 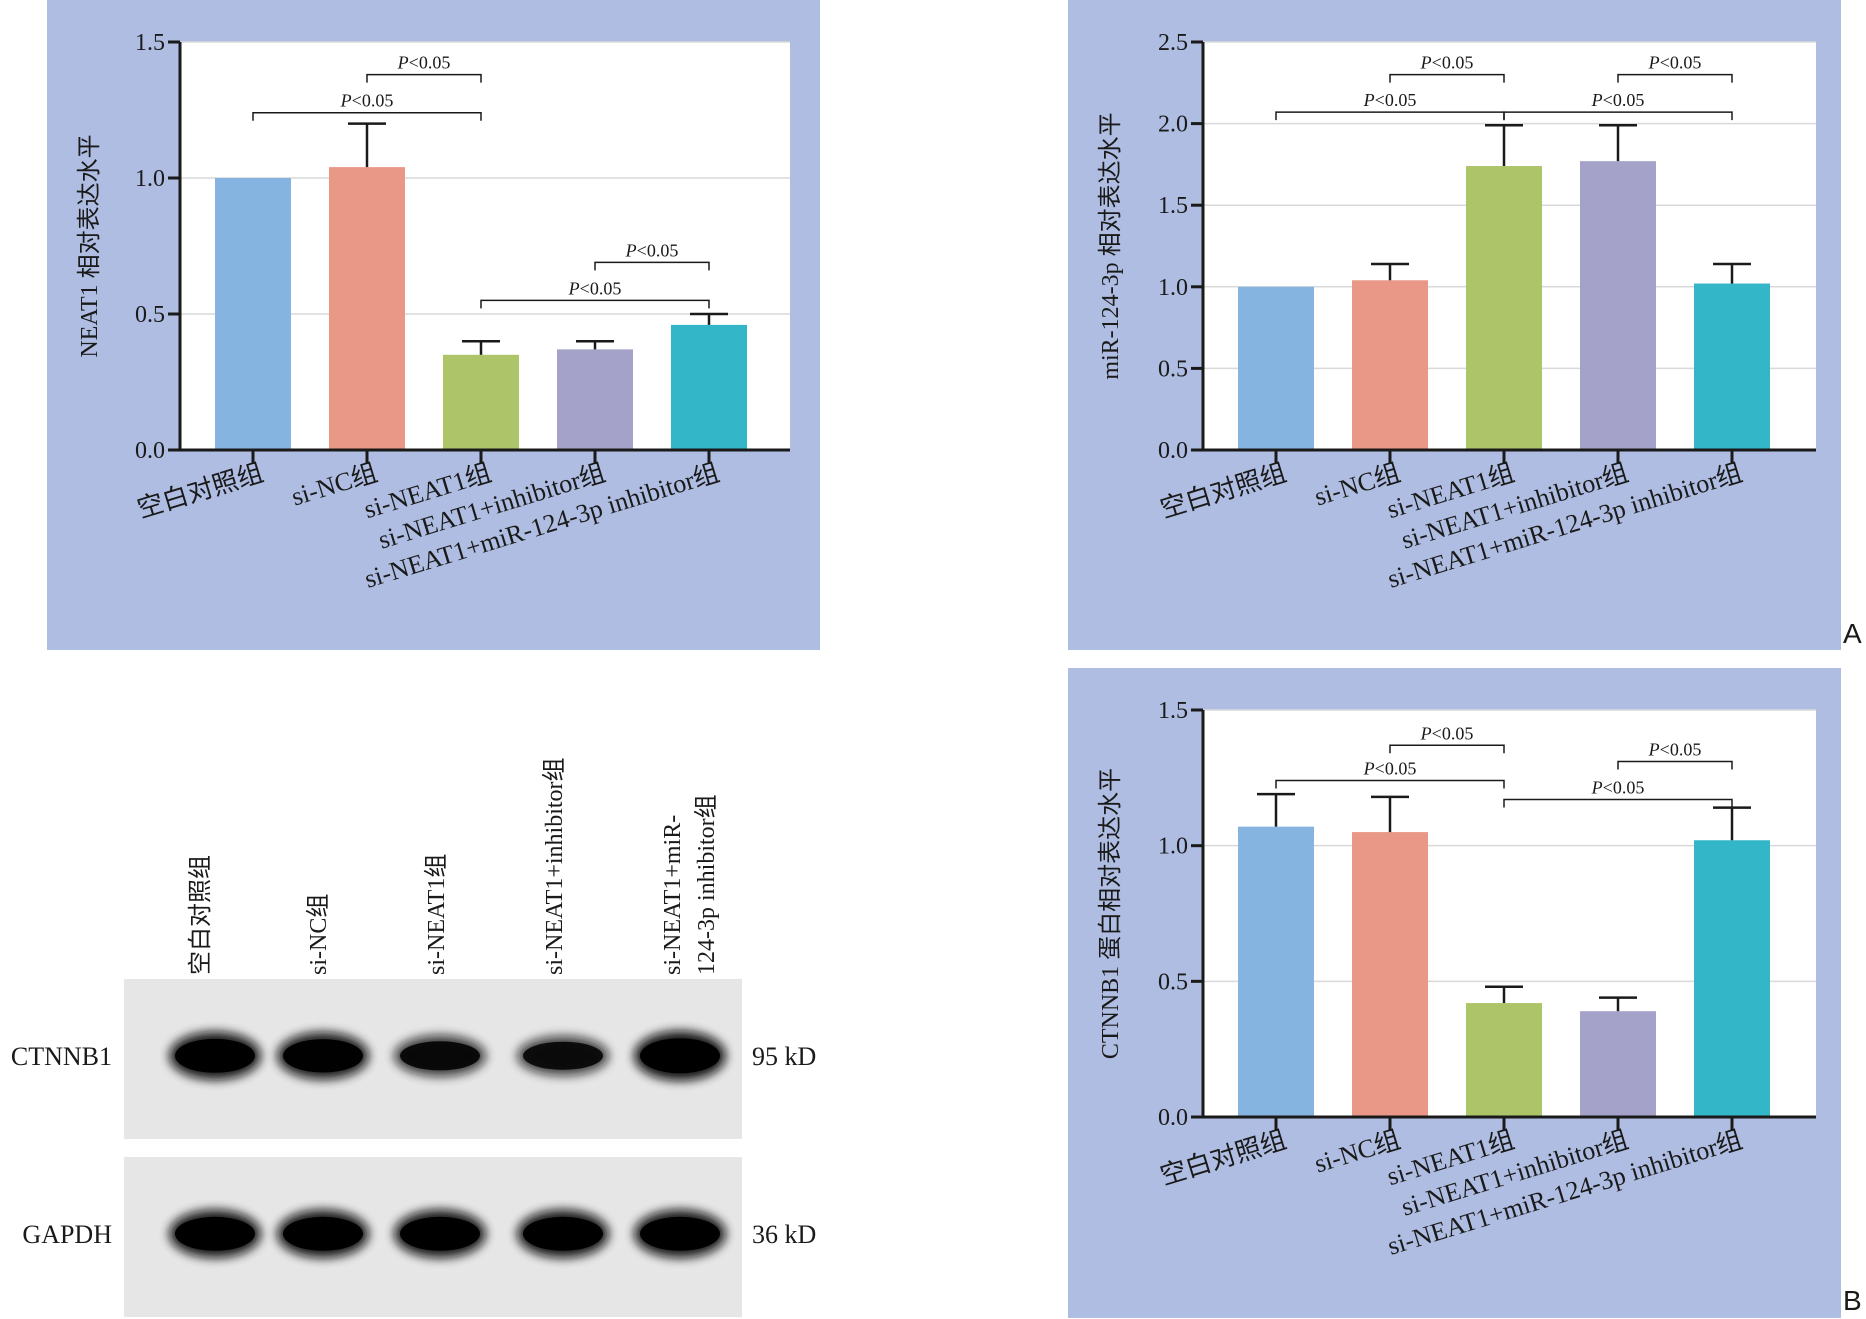 What do you see at coordinates (1852, 1300) in the screenshot?
I see `panel-label-b: B` at bounding box center [1852, 1300].